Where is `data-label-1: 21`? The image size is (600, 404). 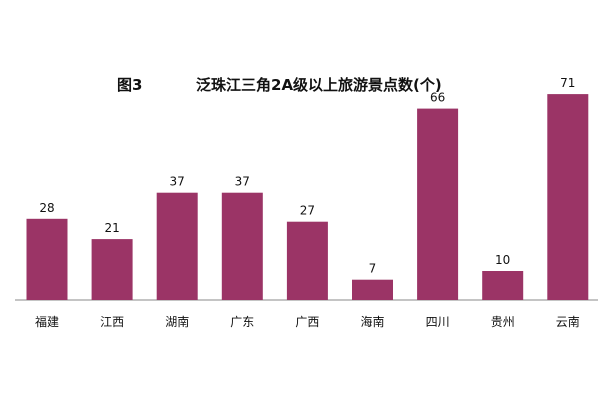 data-label-1: 21 is located at coordinates (111, 228).